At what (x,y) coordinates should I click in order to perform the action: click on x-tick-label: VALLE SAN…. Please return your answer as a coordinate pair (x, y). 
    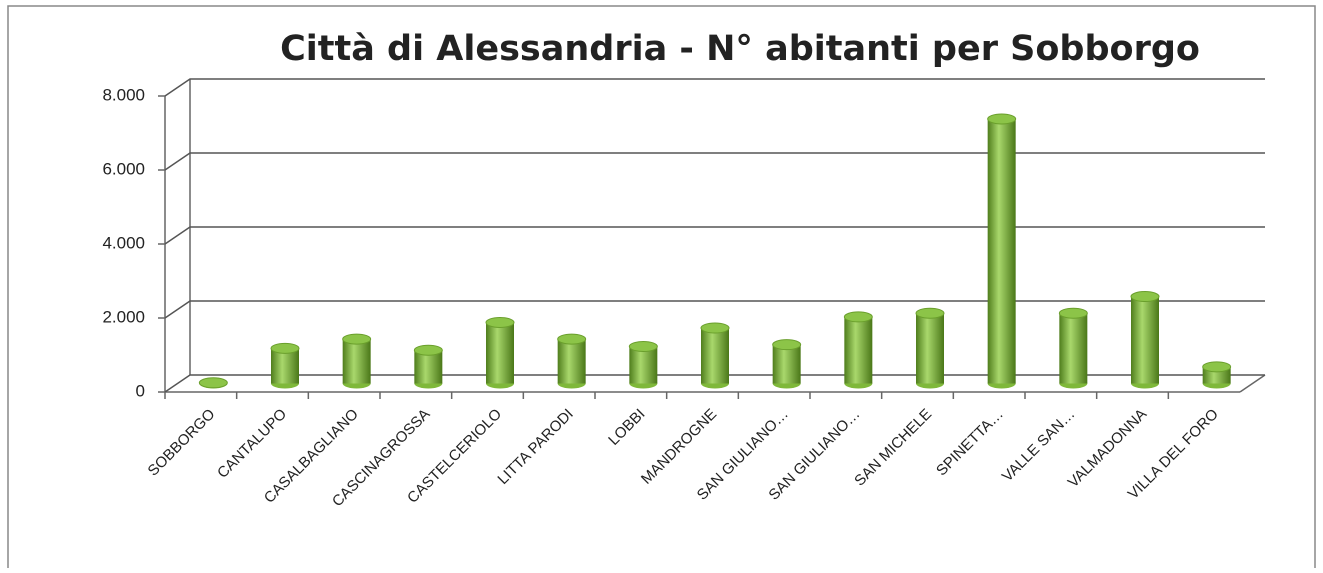
    Looking at the image, I should click on (1039, 446).